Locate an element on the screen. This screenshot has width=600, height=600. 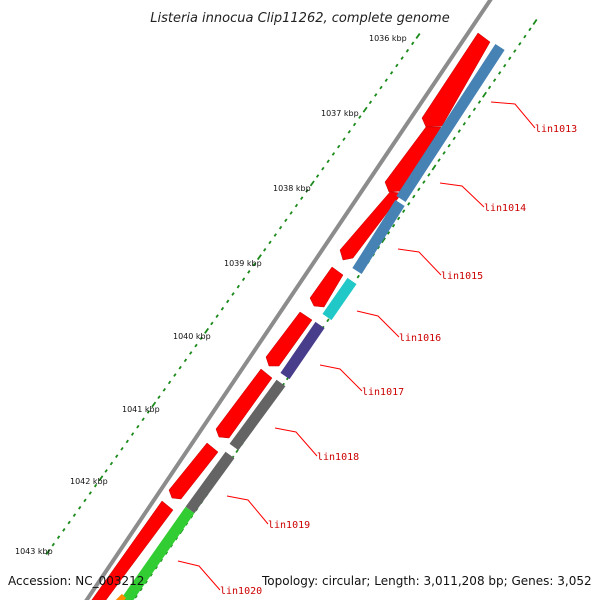
ruler-label-1038: 1038 kbp is located at coordinates (292, 188).